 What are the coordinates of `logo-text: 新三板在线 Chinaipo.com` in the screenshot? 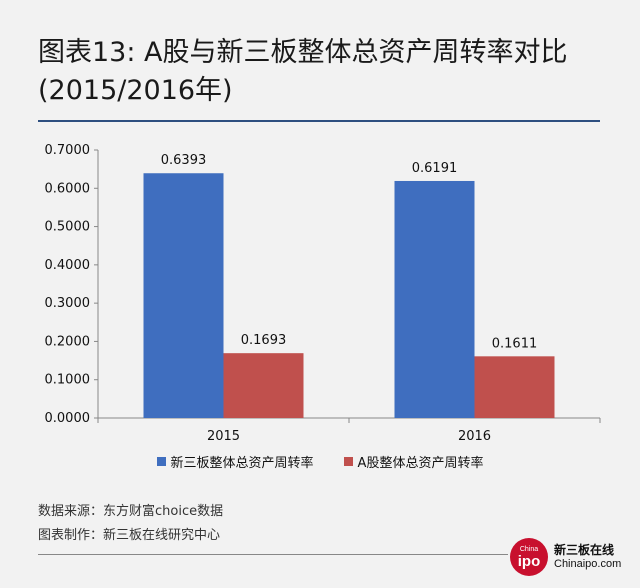 It's located at (587, 557).